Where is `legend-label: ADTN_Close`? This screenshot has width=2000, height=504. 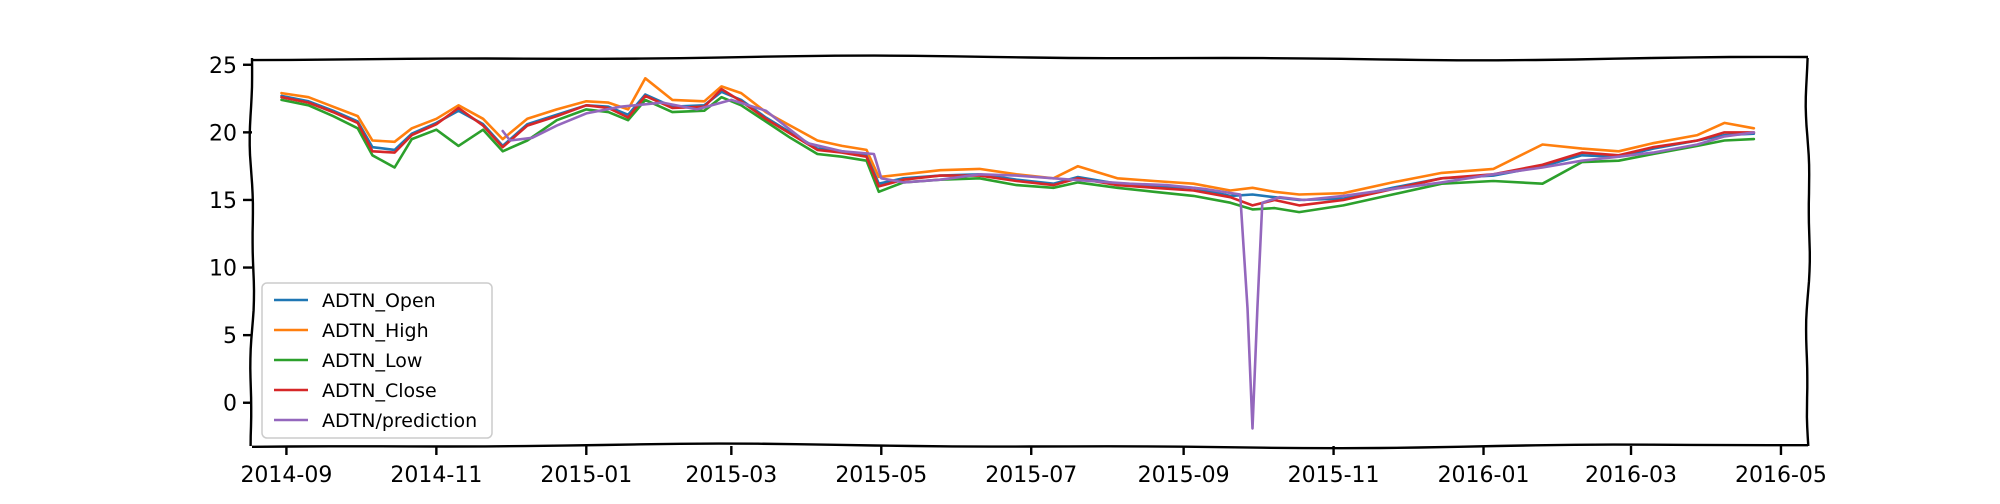
legend-label: ADTN_Close is located at coordinates (379, 391).